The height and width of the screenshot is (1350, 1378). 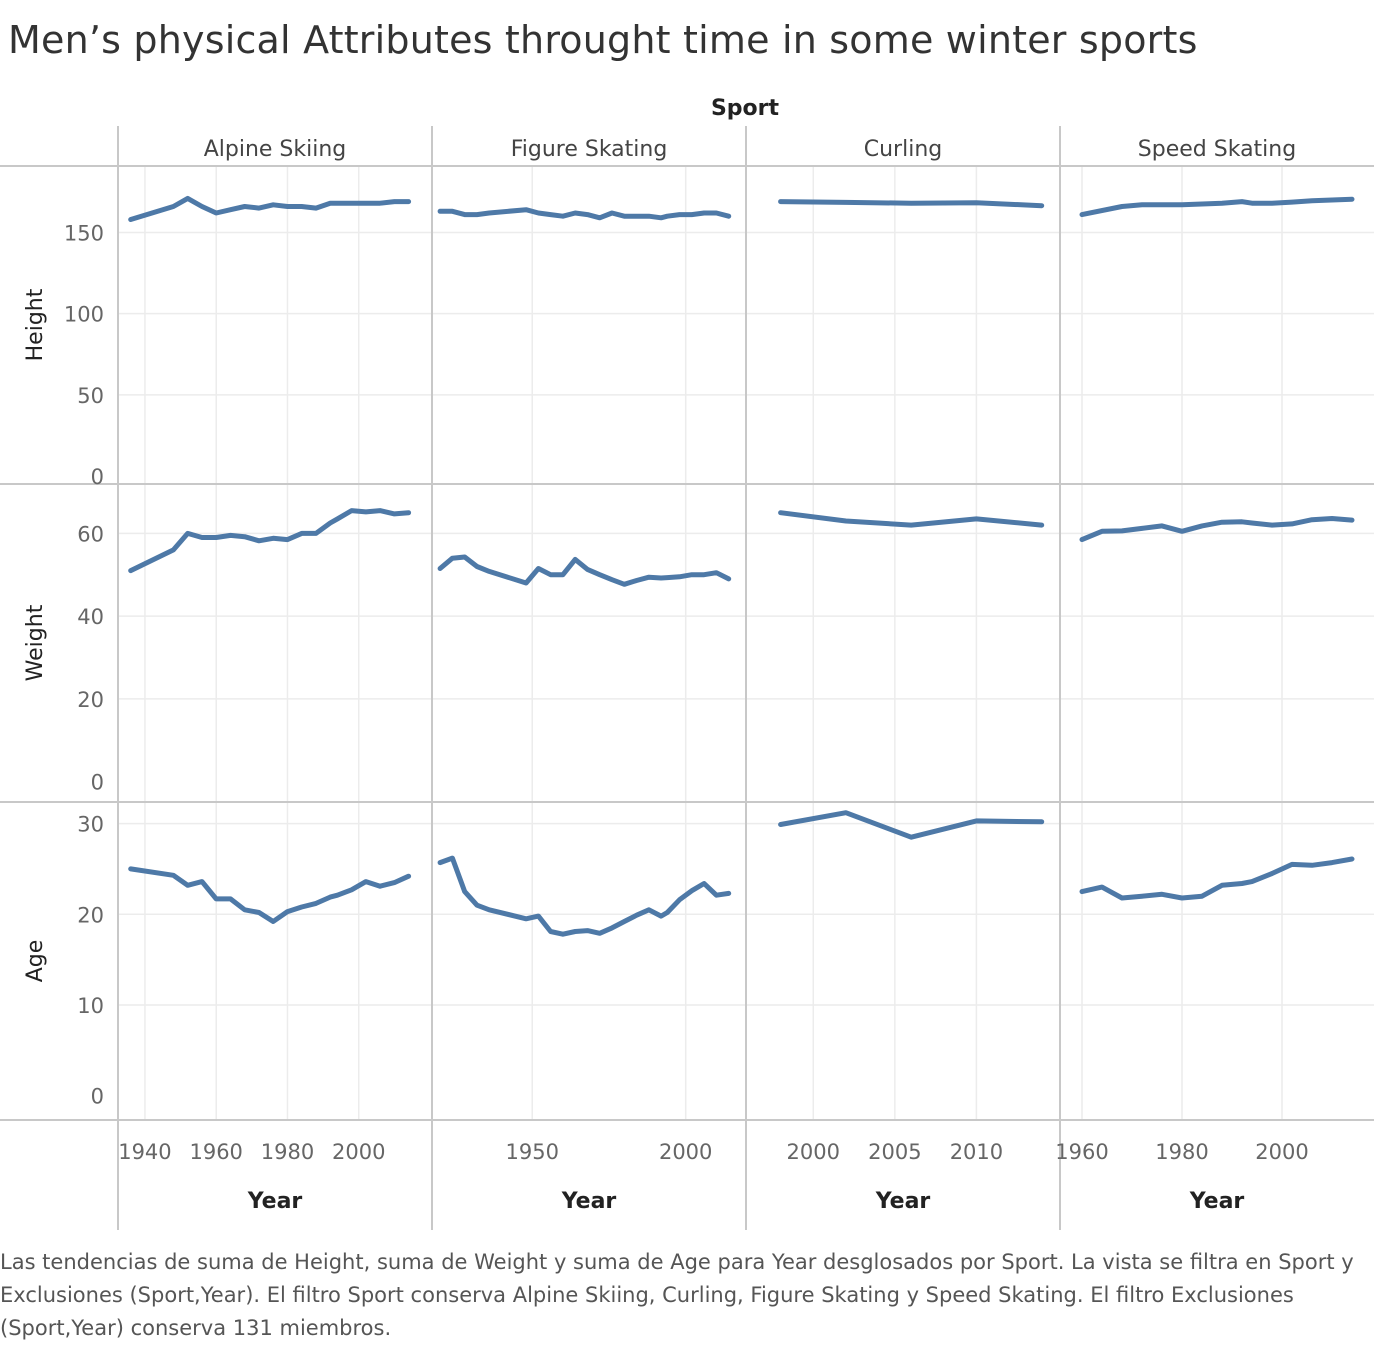 I want to click on series-line-speed-skating-weight, so click(x=1217, y=529).